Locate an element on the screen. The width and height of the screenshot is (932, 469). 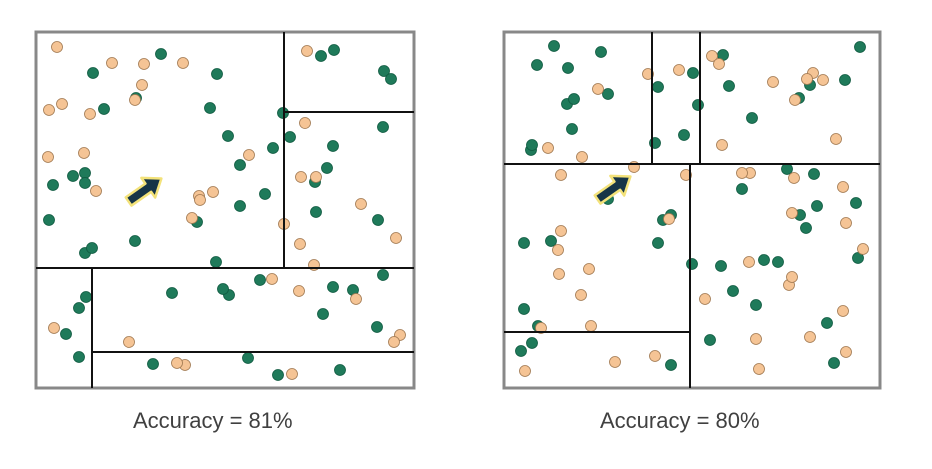
right-arrow-icon is located at coordinates (612, 189).